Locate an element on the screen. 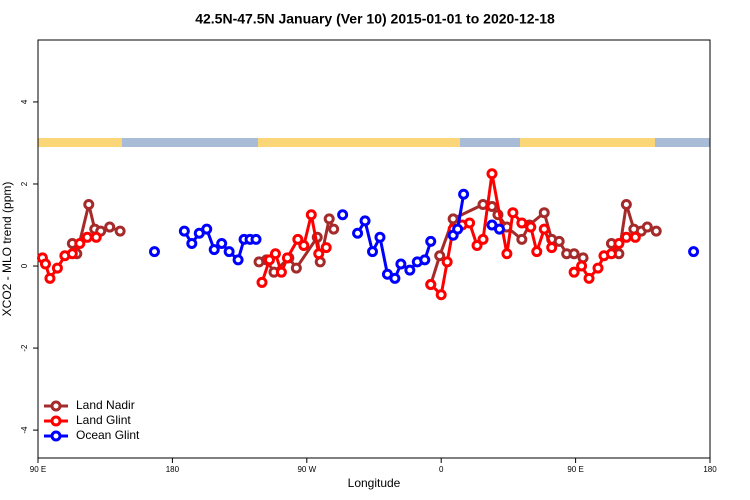  x-tick-label: 90 W is located at coordinates (306, 469).